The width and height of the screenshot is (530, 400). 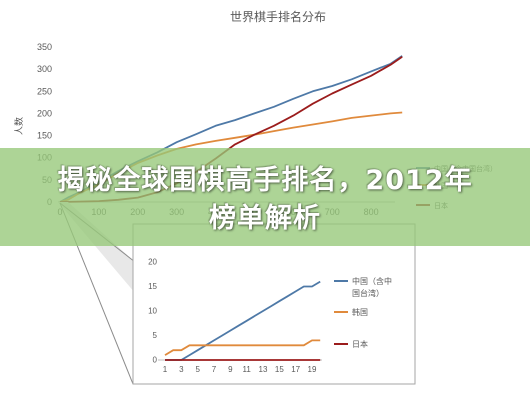 I want to click on inset-y-tick-labels: 0 5 10 15 20, so click(x=152, y=311).